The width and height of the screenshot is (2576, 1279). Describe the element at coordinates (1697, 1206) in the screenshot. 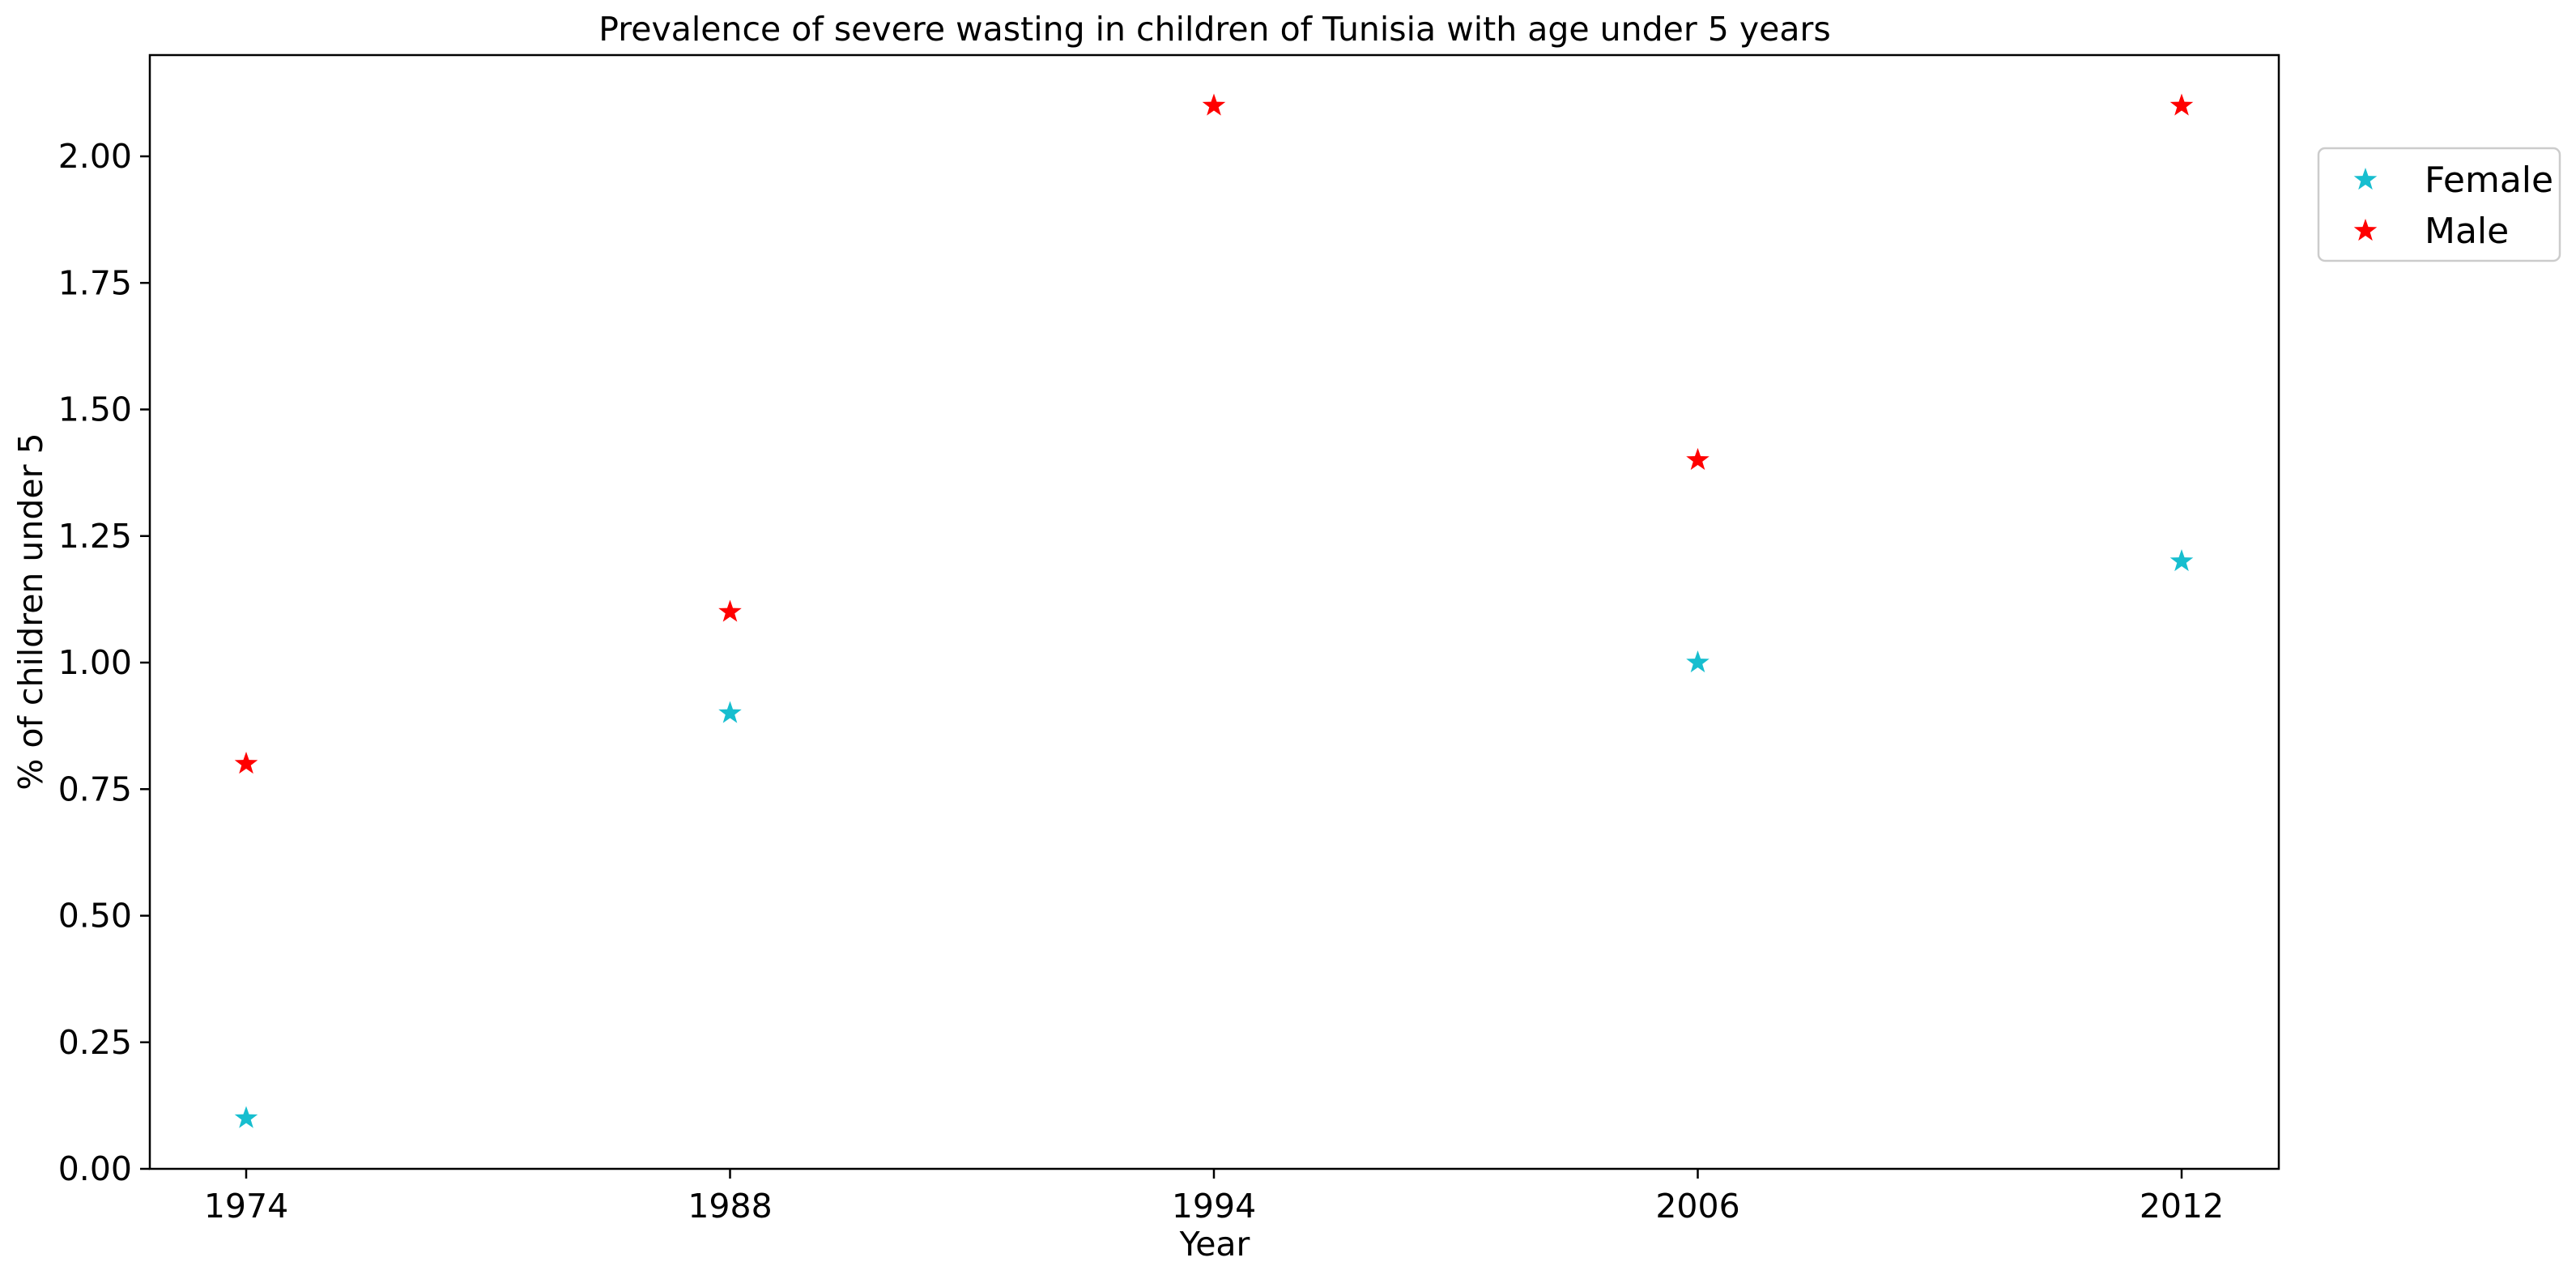

I see `x-tick-label: 2006` at that location.